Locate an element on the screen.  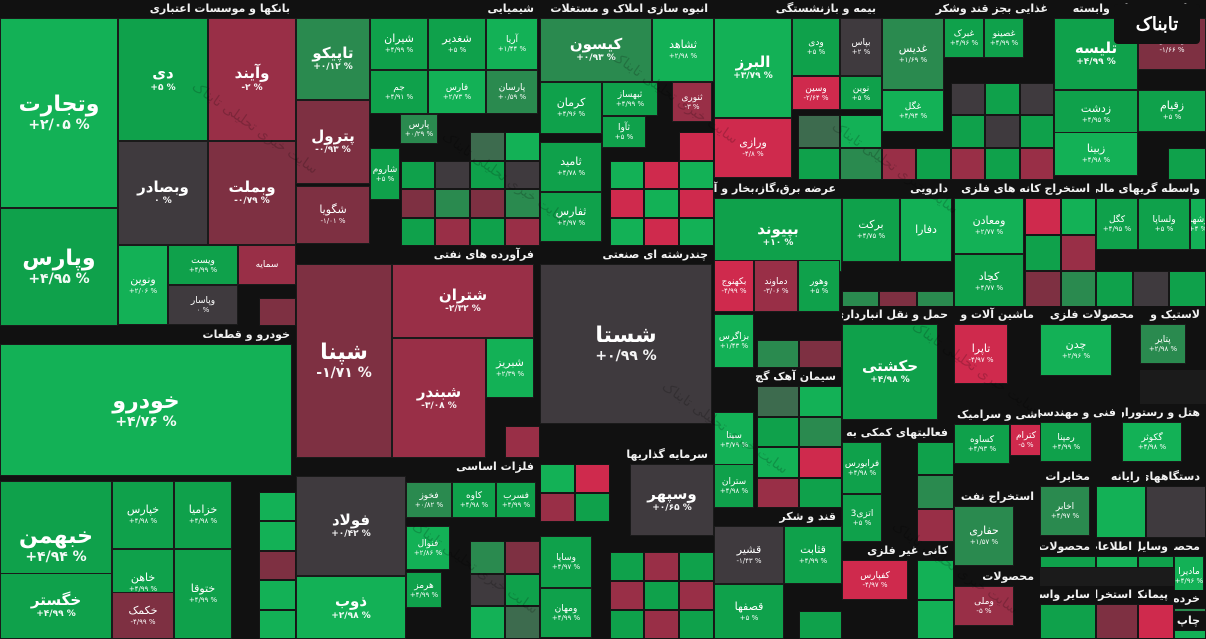
symbol-tile: وملی -۵ % is located at coordinates (984, 606).